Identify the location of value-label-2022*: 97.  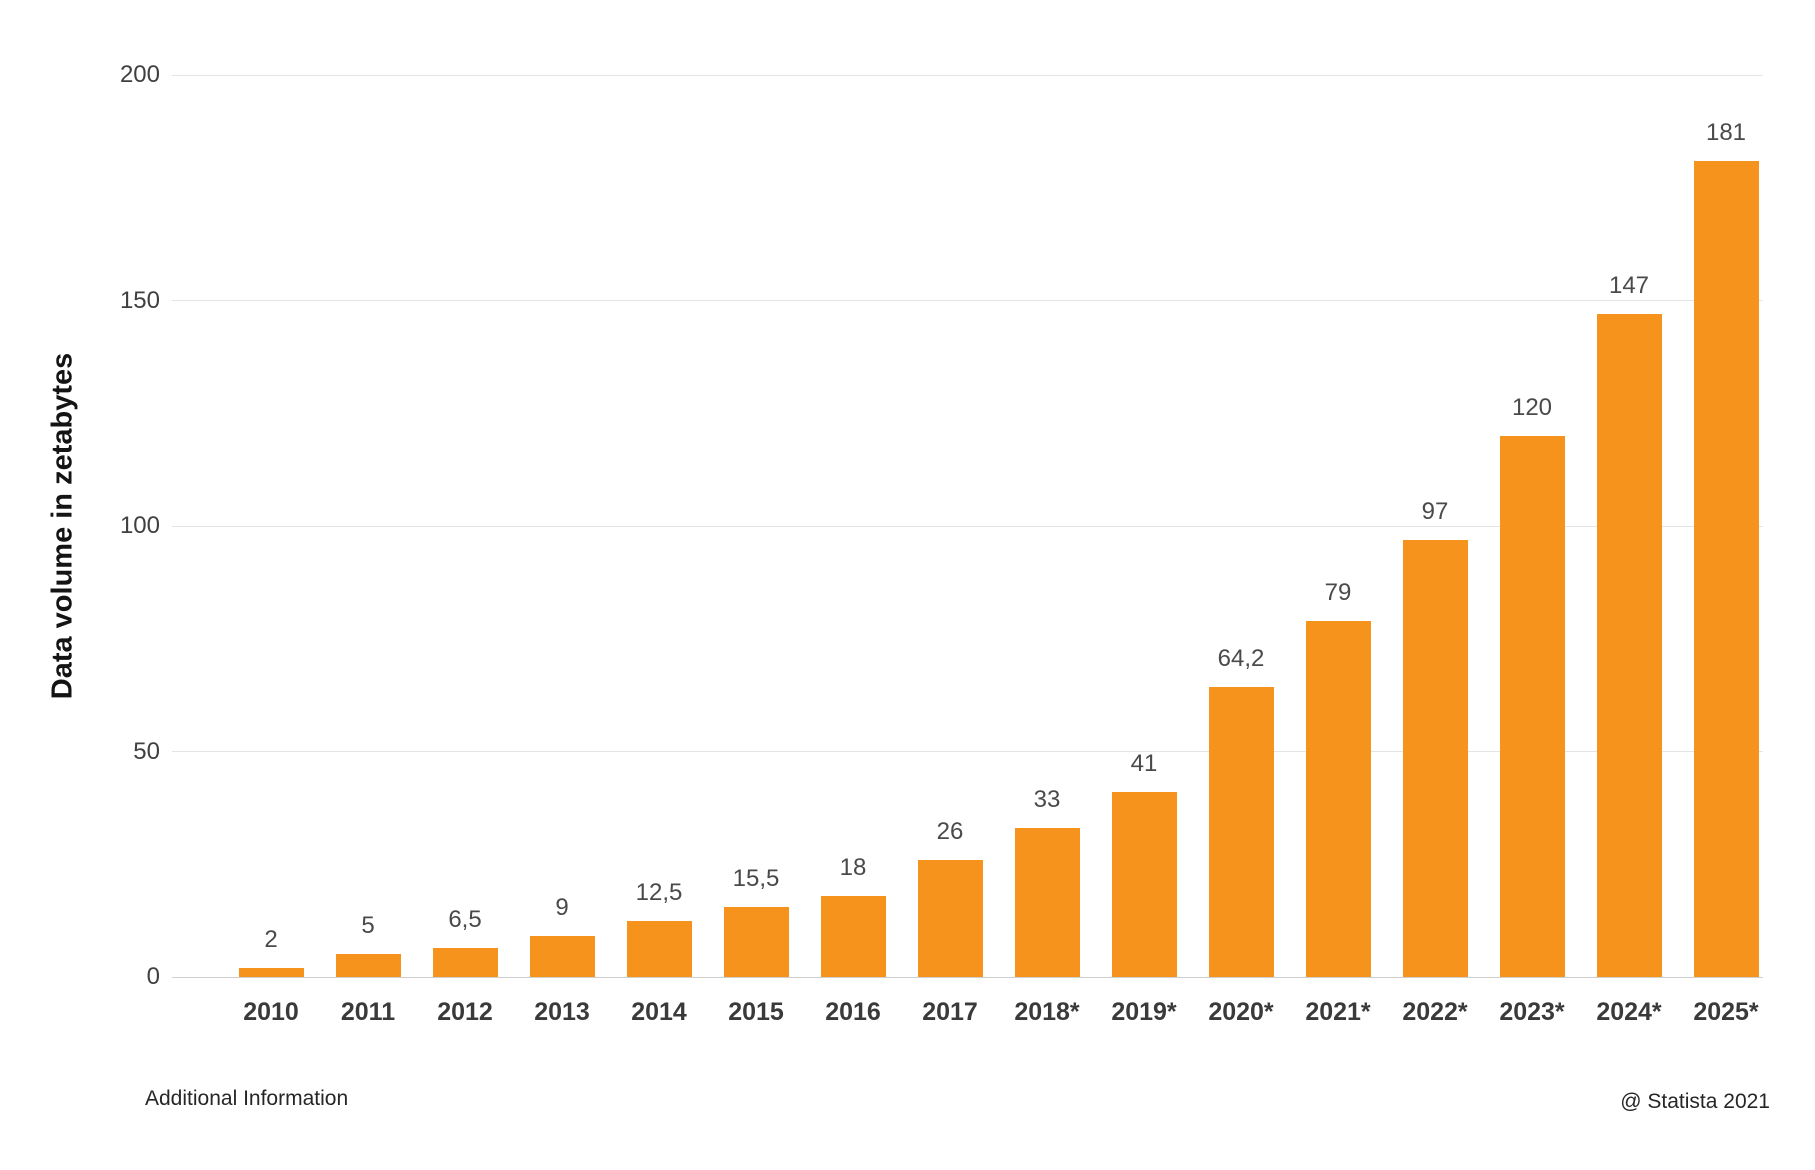
(1435, 511).